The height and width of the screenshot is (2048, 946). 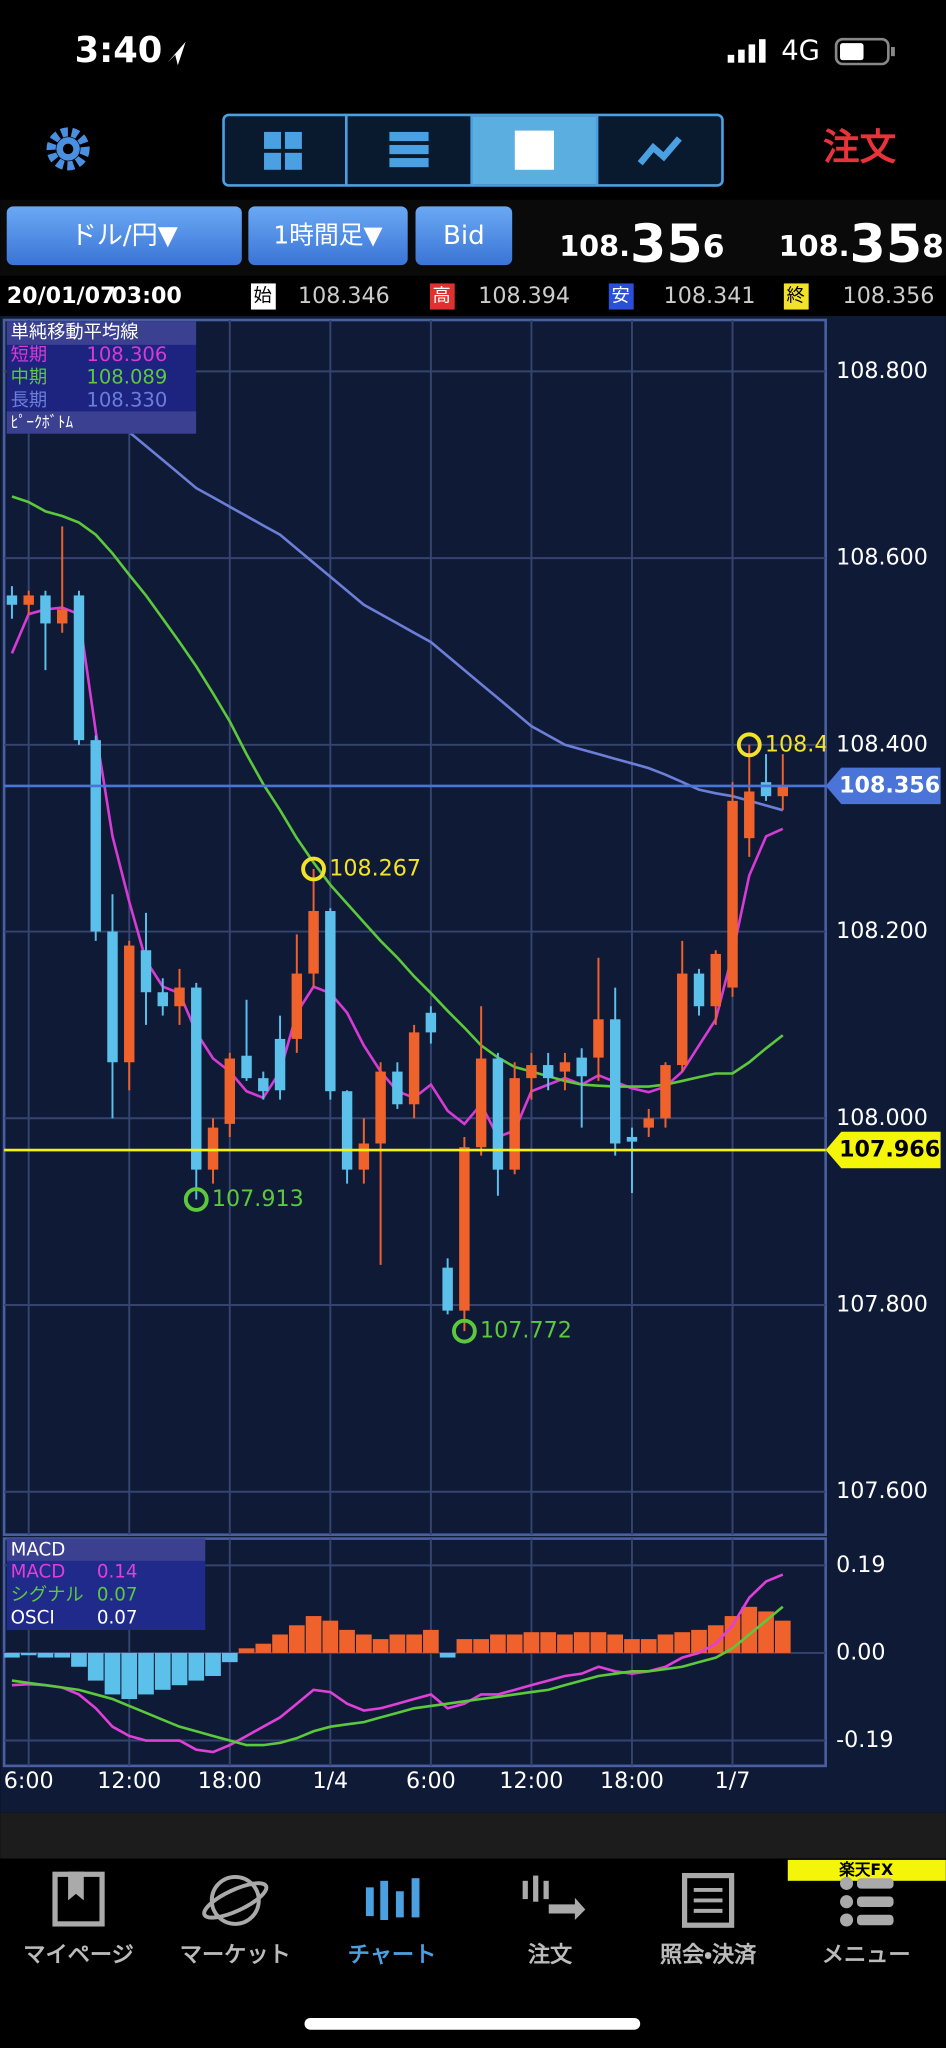 I want to click on signal-icon, so click(x=746, y=51).